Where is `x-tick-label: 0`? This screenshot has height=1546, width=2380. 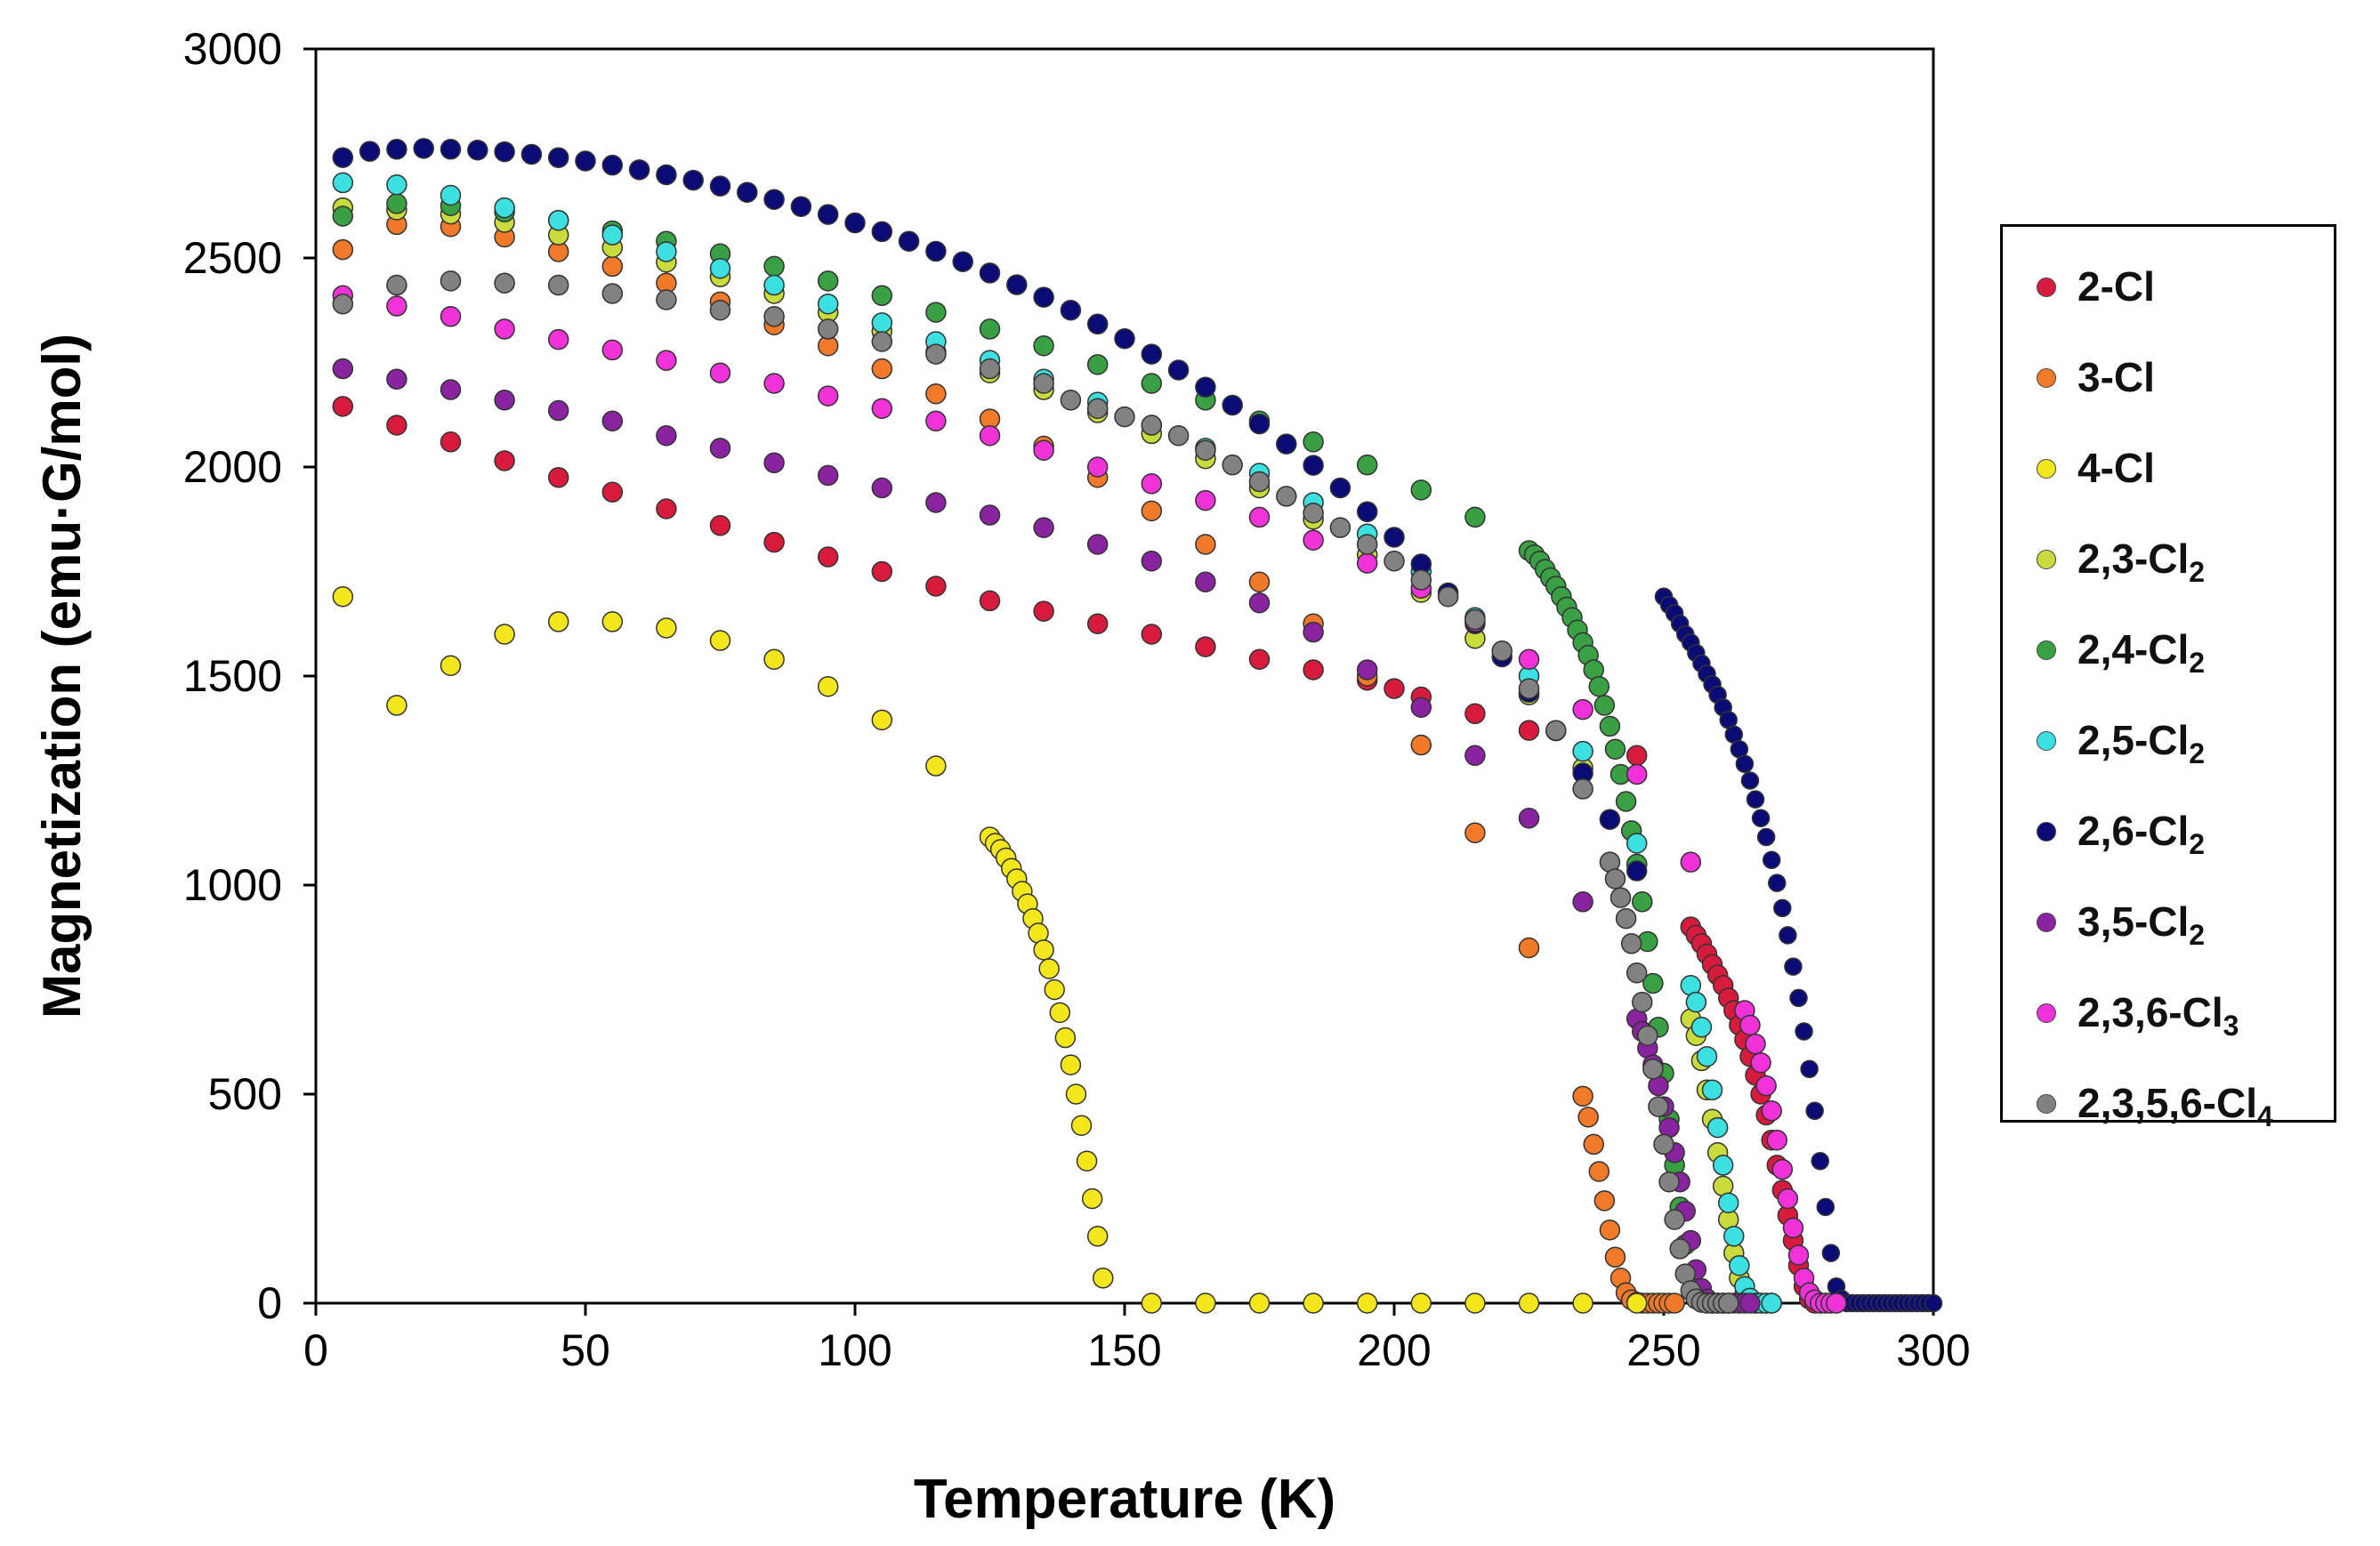 x-tick-label: 0 is located at coordinates (315, 1350).